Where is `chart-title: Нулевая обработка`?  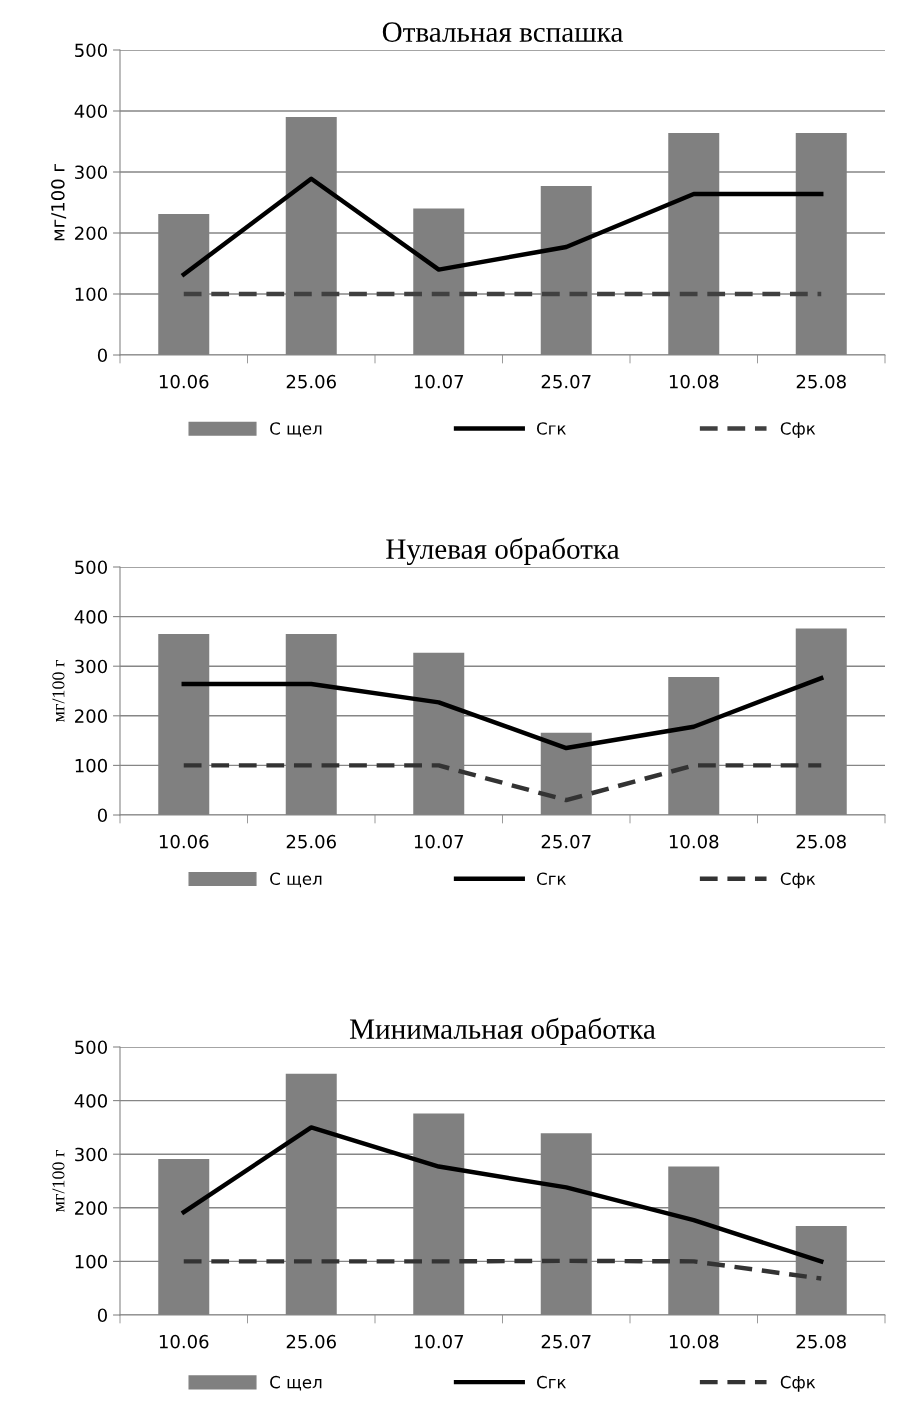 chart-title: Нулевая обработка is located at coordinates (503, 551).